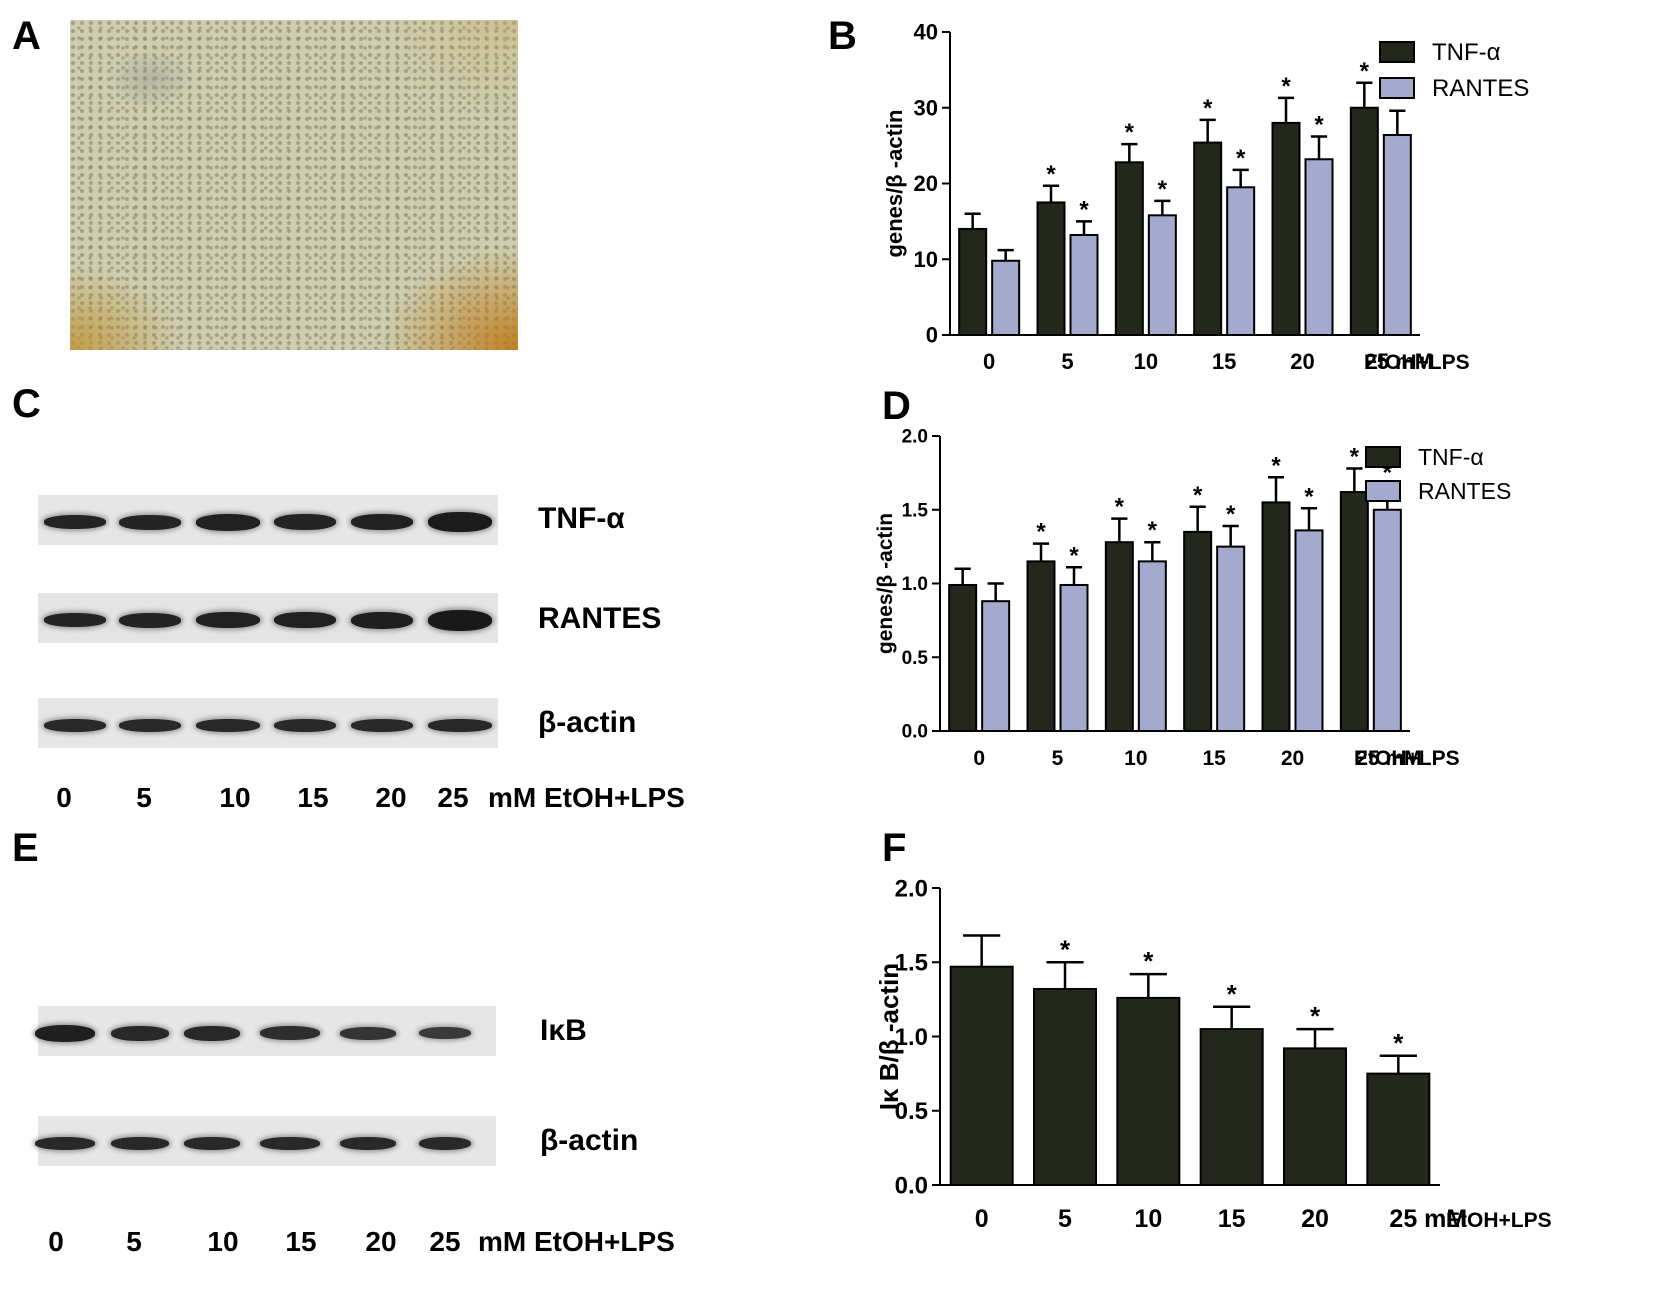 This screenshot has height=1308, width=1654. I want to click on y-tick-label: 0, so click(932, 335).